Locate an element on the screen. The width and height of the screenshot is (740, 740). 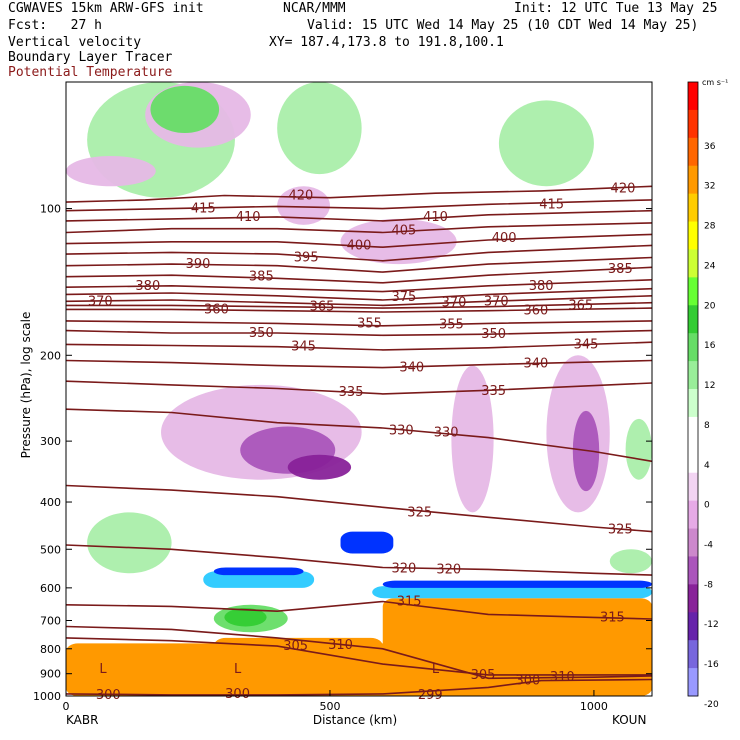
theta-label-350-1: 350 is located at coordinates (493, 334).